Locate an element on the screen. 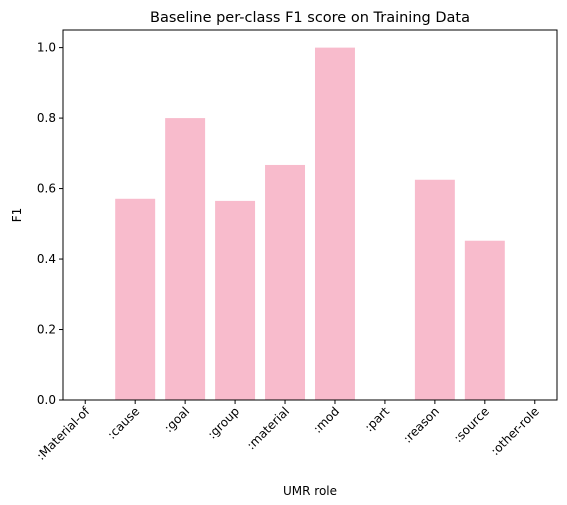 The image size is (567, 505). y-tick-label: 0.4 is located at coordinates (46, 259).